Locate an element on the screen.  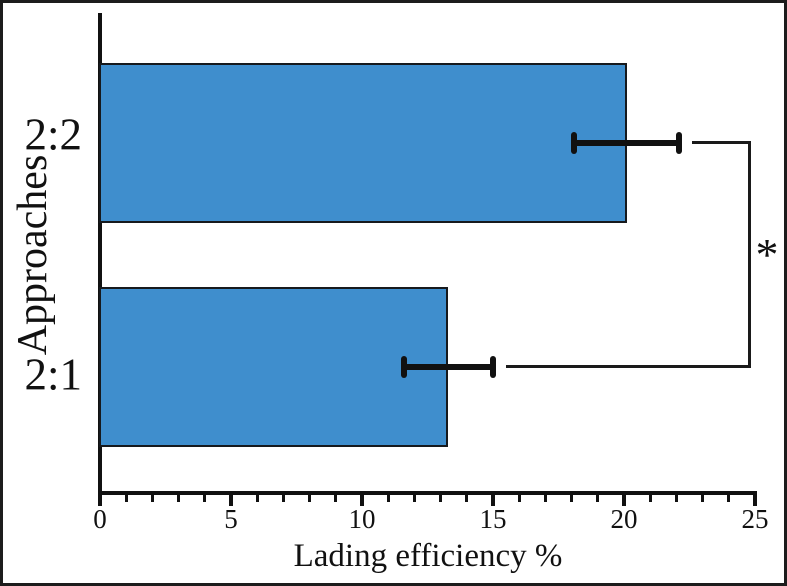
bar-2:1 is located at coordinates (274, 367).